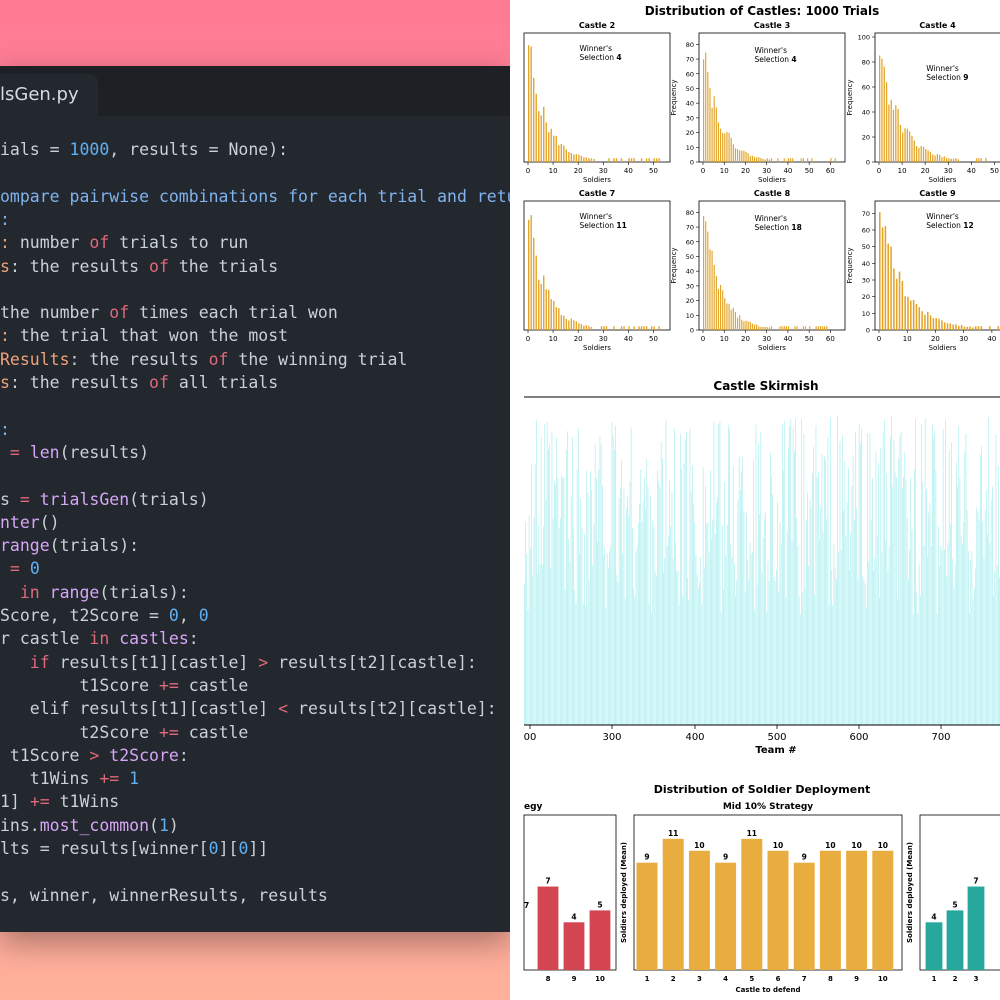  Describe the element at coordinates (49, 95) in the screenshot. I see `file-tab: lsGen.py` at that location.